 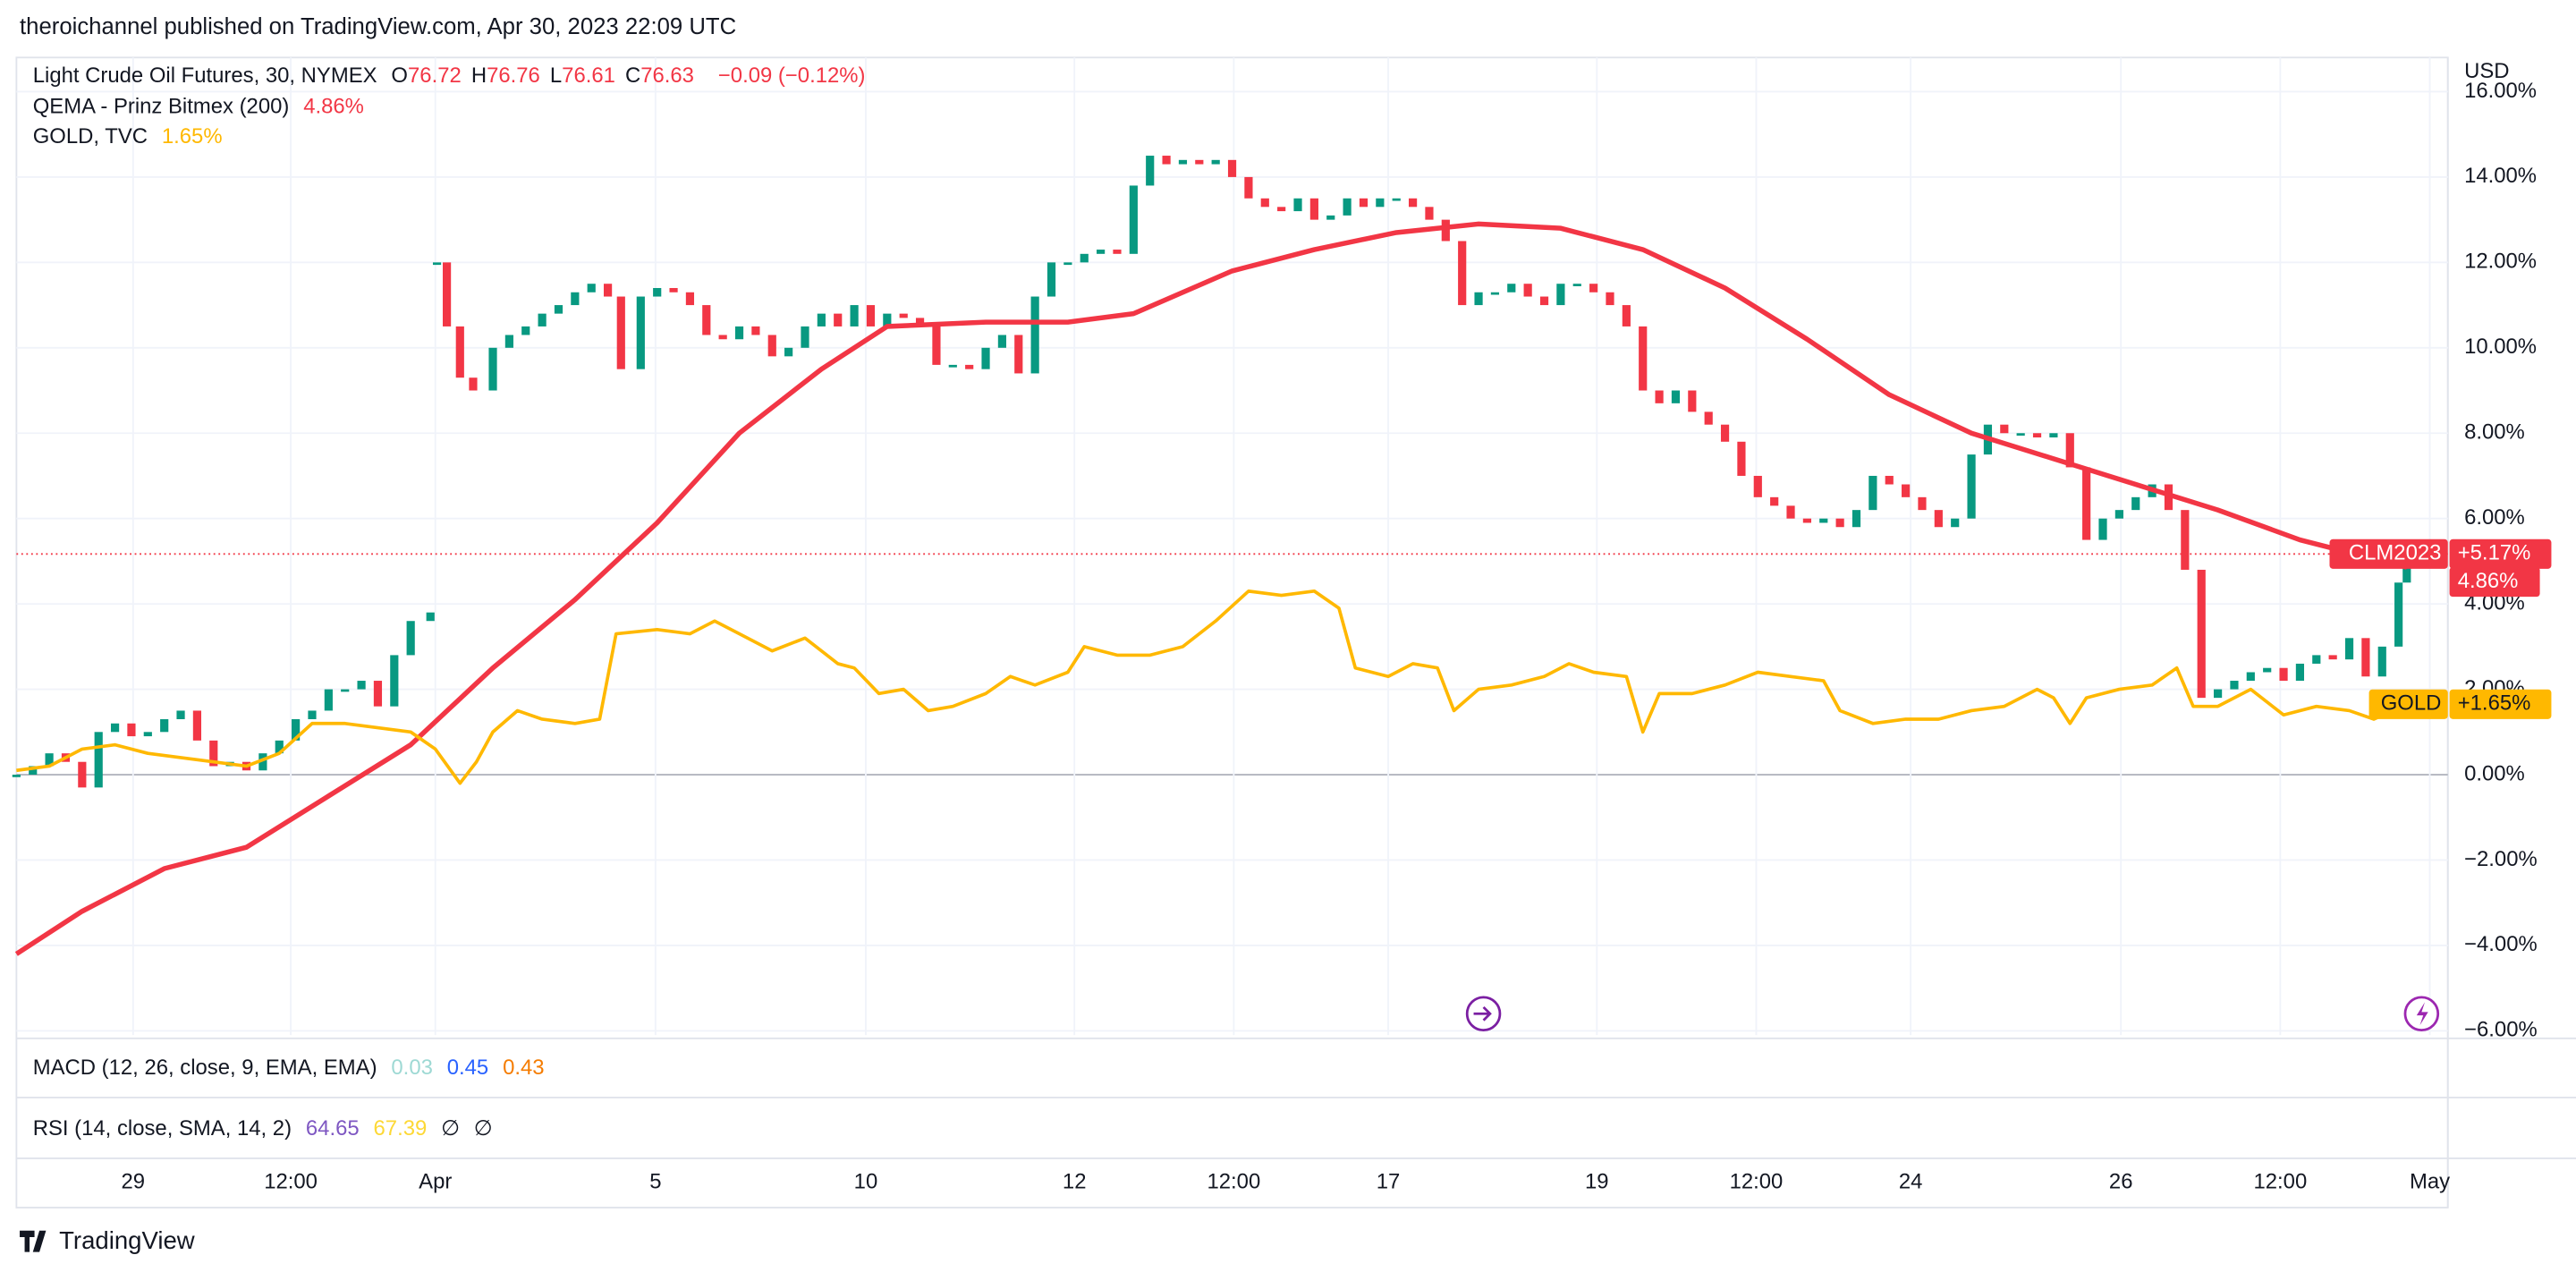 I want to click on y-tick-label: 10.00%, so click(x=2500, y=347).